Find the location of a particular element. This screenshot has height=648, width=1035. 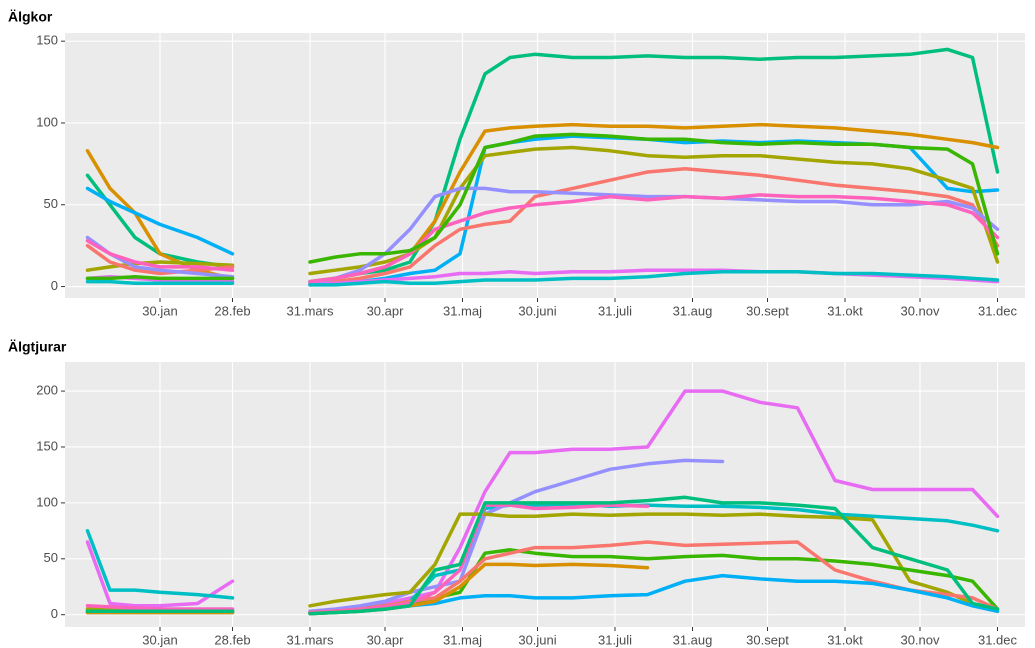

y-tick-label: 200 is located at coordinates (47, 390).